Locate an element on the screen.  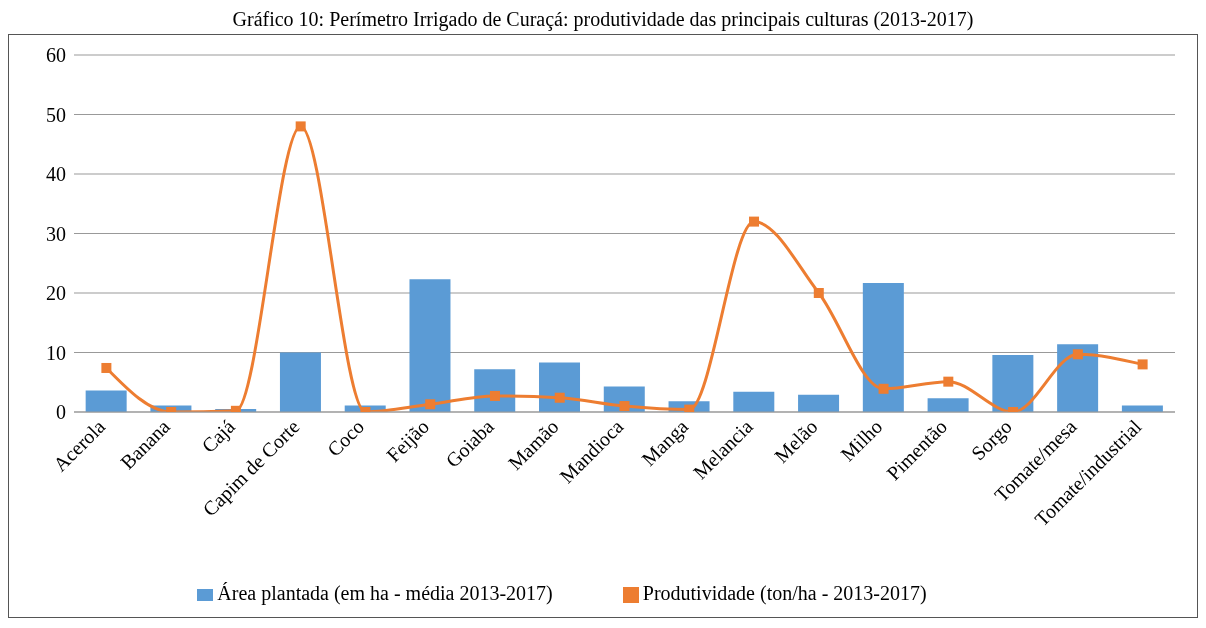
y-tick-label: 60 is located at coordinates (56, 55).